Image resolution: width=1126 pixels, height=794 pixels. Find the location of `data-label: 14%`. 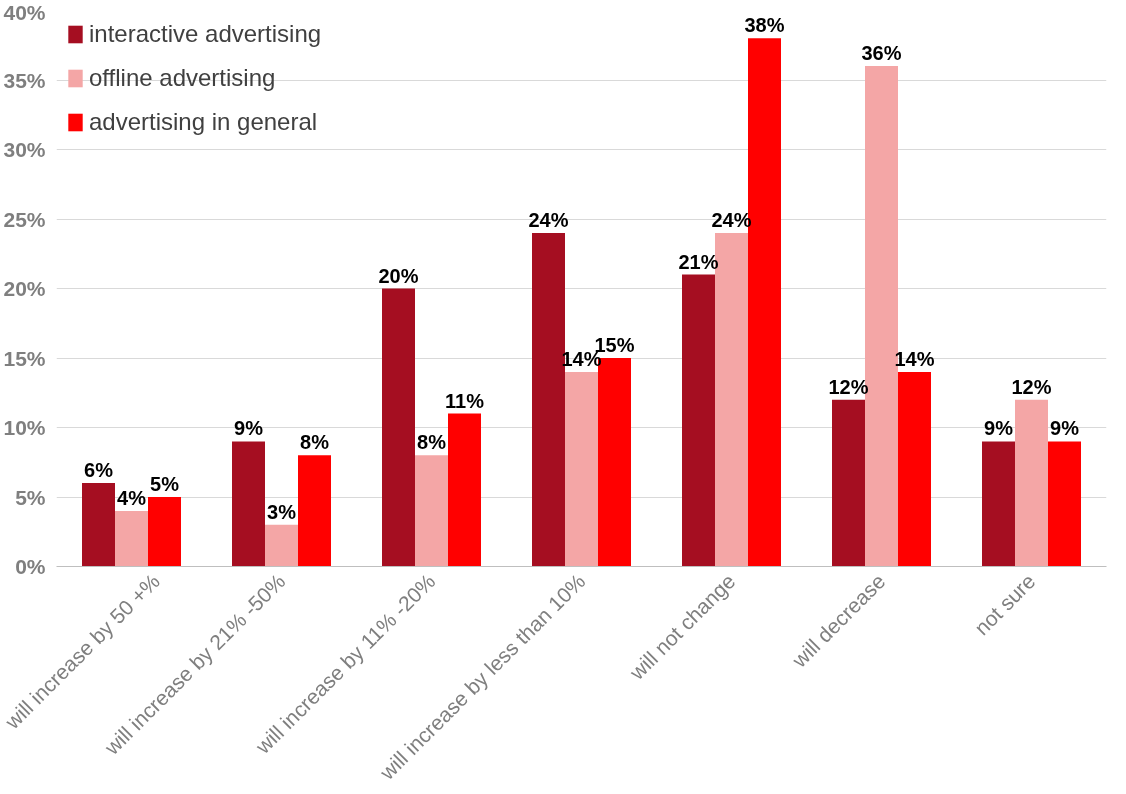

data-label: 14% is located at coordinates (914, 358).